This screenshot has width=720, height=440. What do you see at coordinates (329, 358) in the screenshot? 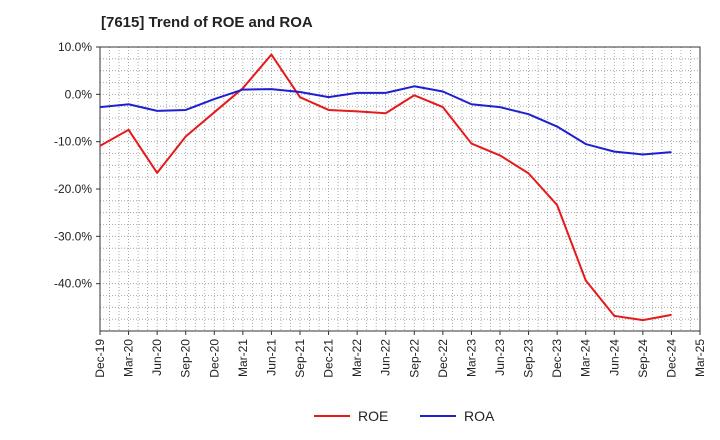
I see `x-tick-label: Dec-21` at bounding box center [329, 358].